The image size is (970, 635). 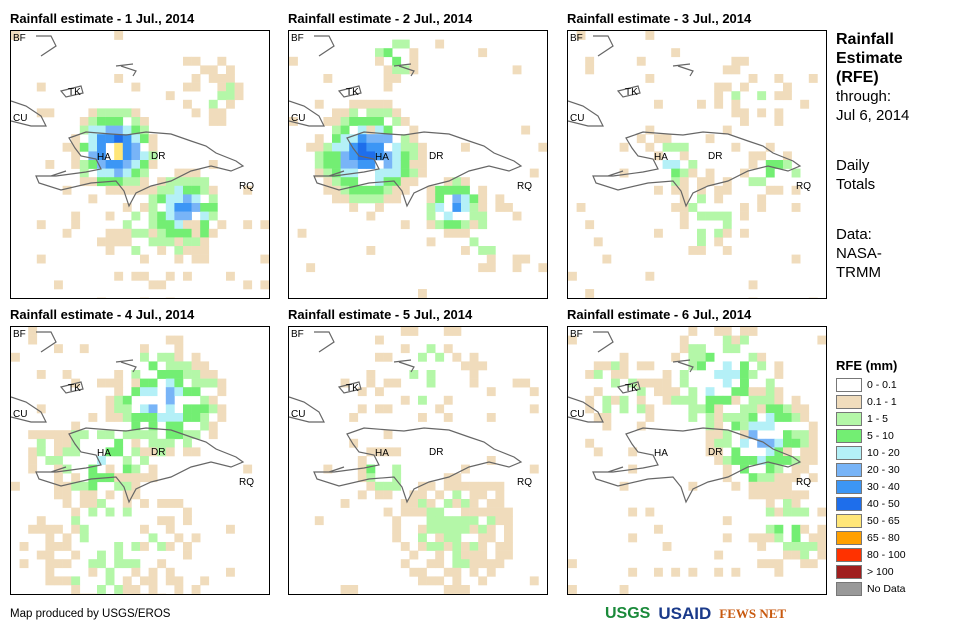 I want to click on map-label-rq: RQ, so click(x=524, y=186).